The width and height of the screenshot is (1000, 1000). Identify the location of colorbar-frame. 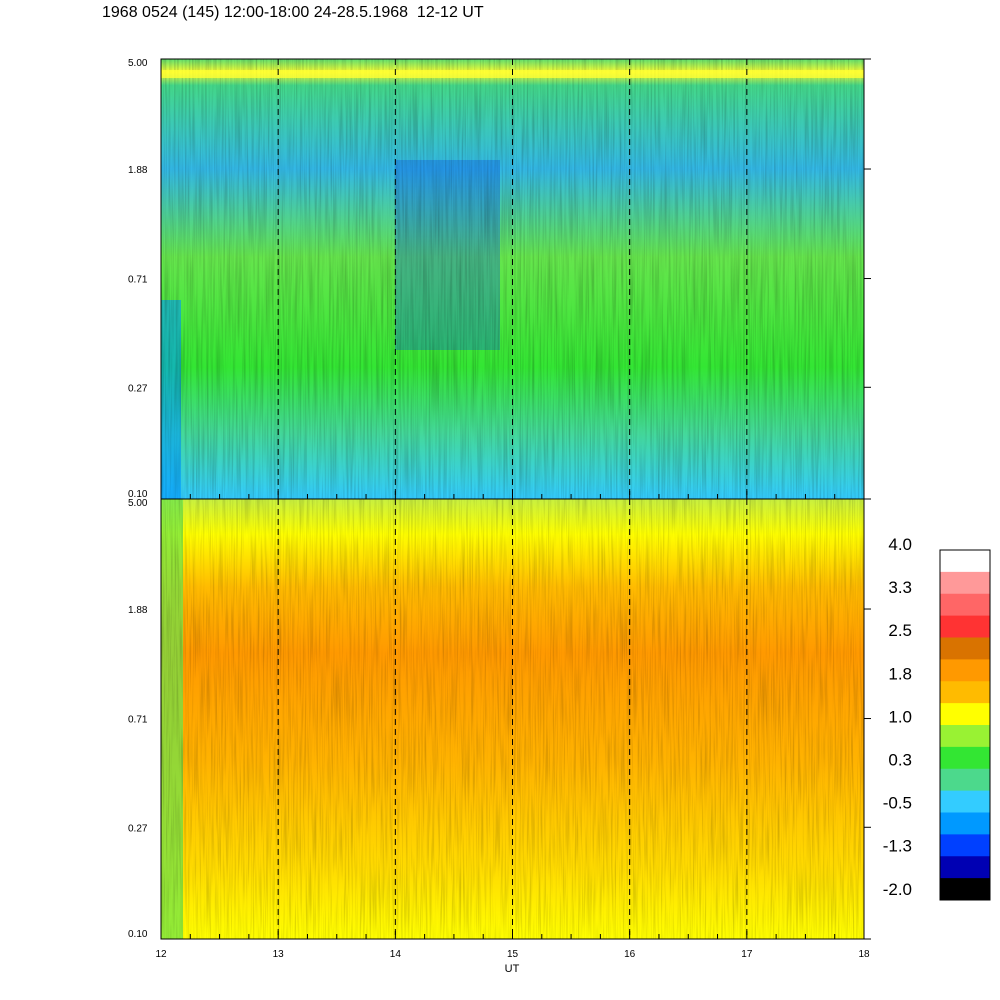
(965, 725).